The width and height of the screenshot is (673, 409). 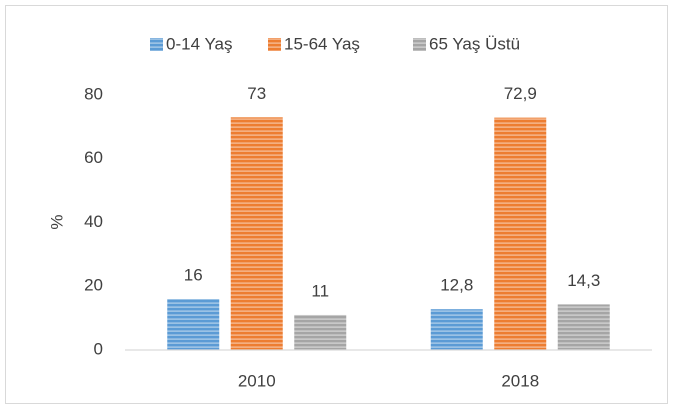 What do you see at coordinates (93, 157) in the screenshot?
I see `y-tick-label: 60` at bounding box center [93, 157].